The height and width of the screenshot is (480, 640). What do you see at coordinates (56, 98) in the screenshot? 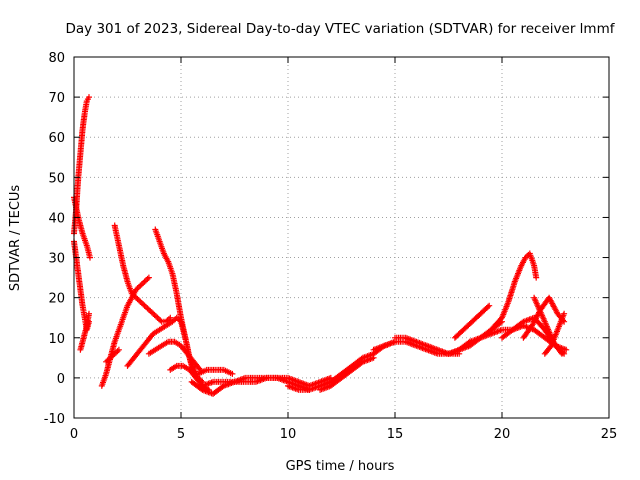
I see `y-tick-label: 70` at bounding box center [56, 98].